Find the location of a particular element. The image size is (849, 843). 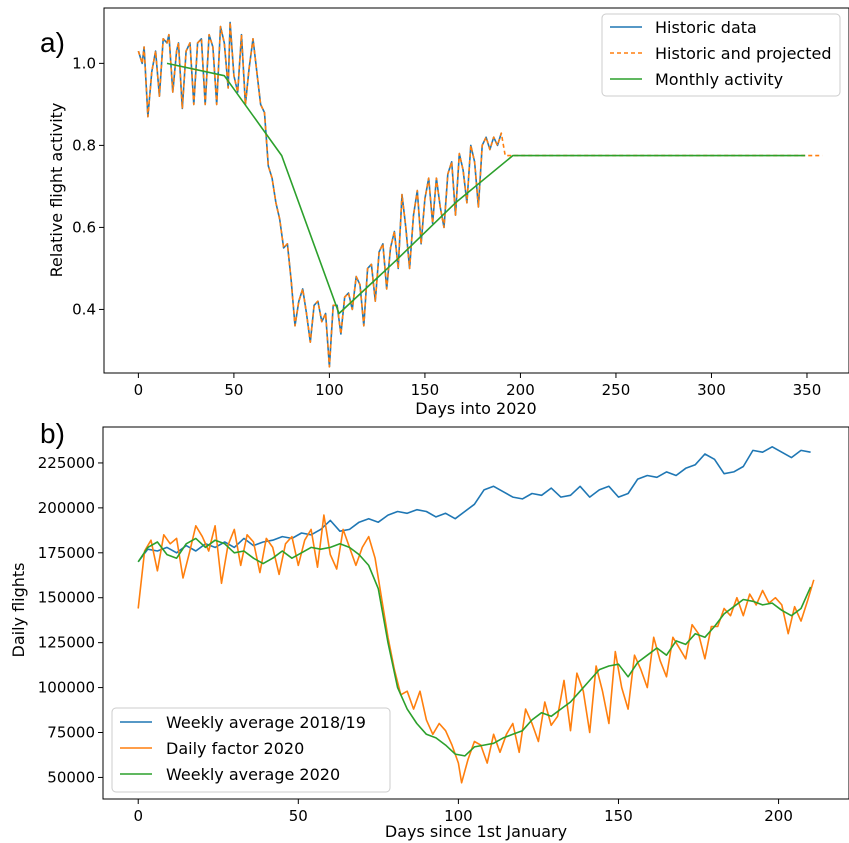

panel-b-x-tick-label: 100 is located at coordinates (458, 816).